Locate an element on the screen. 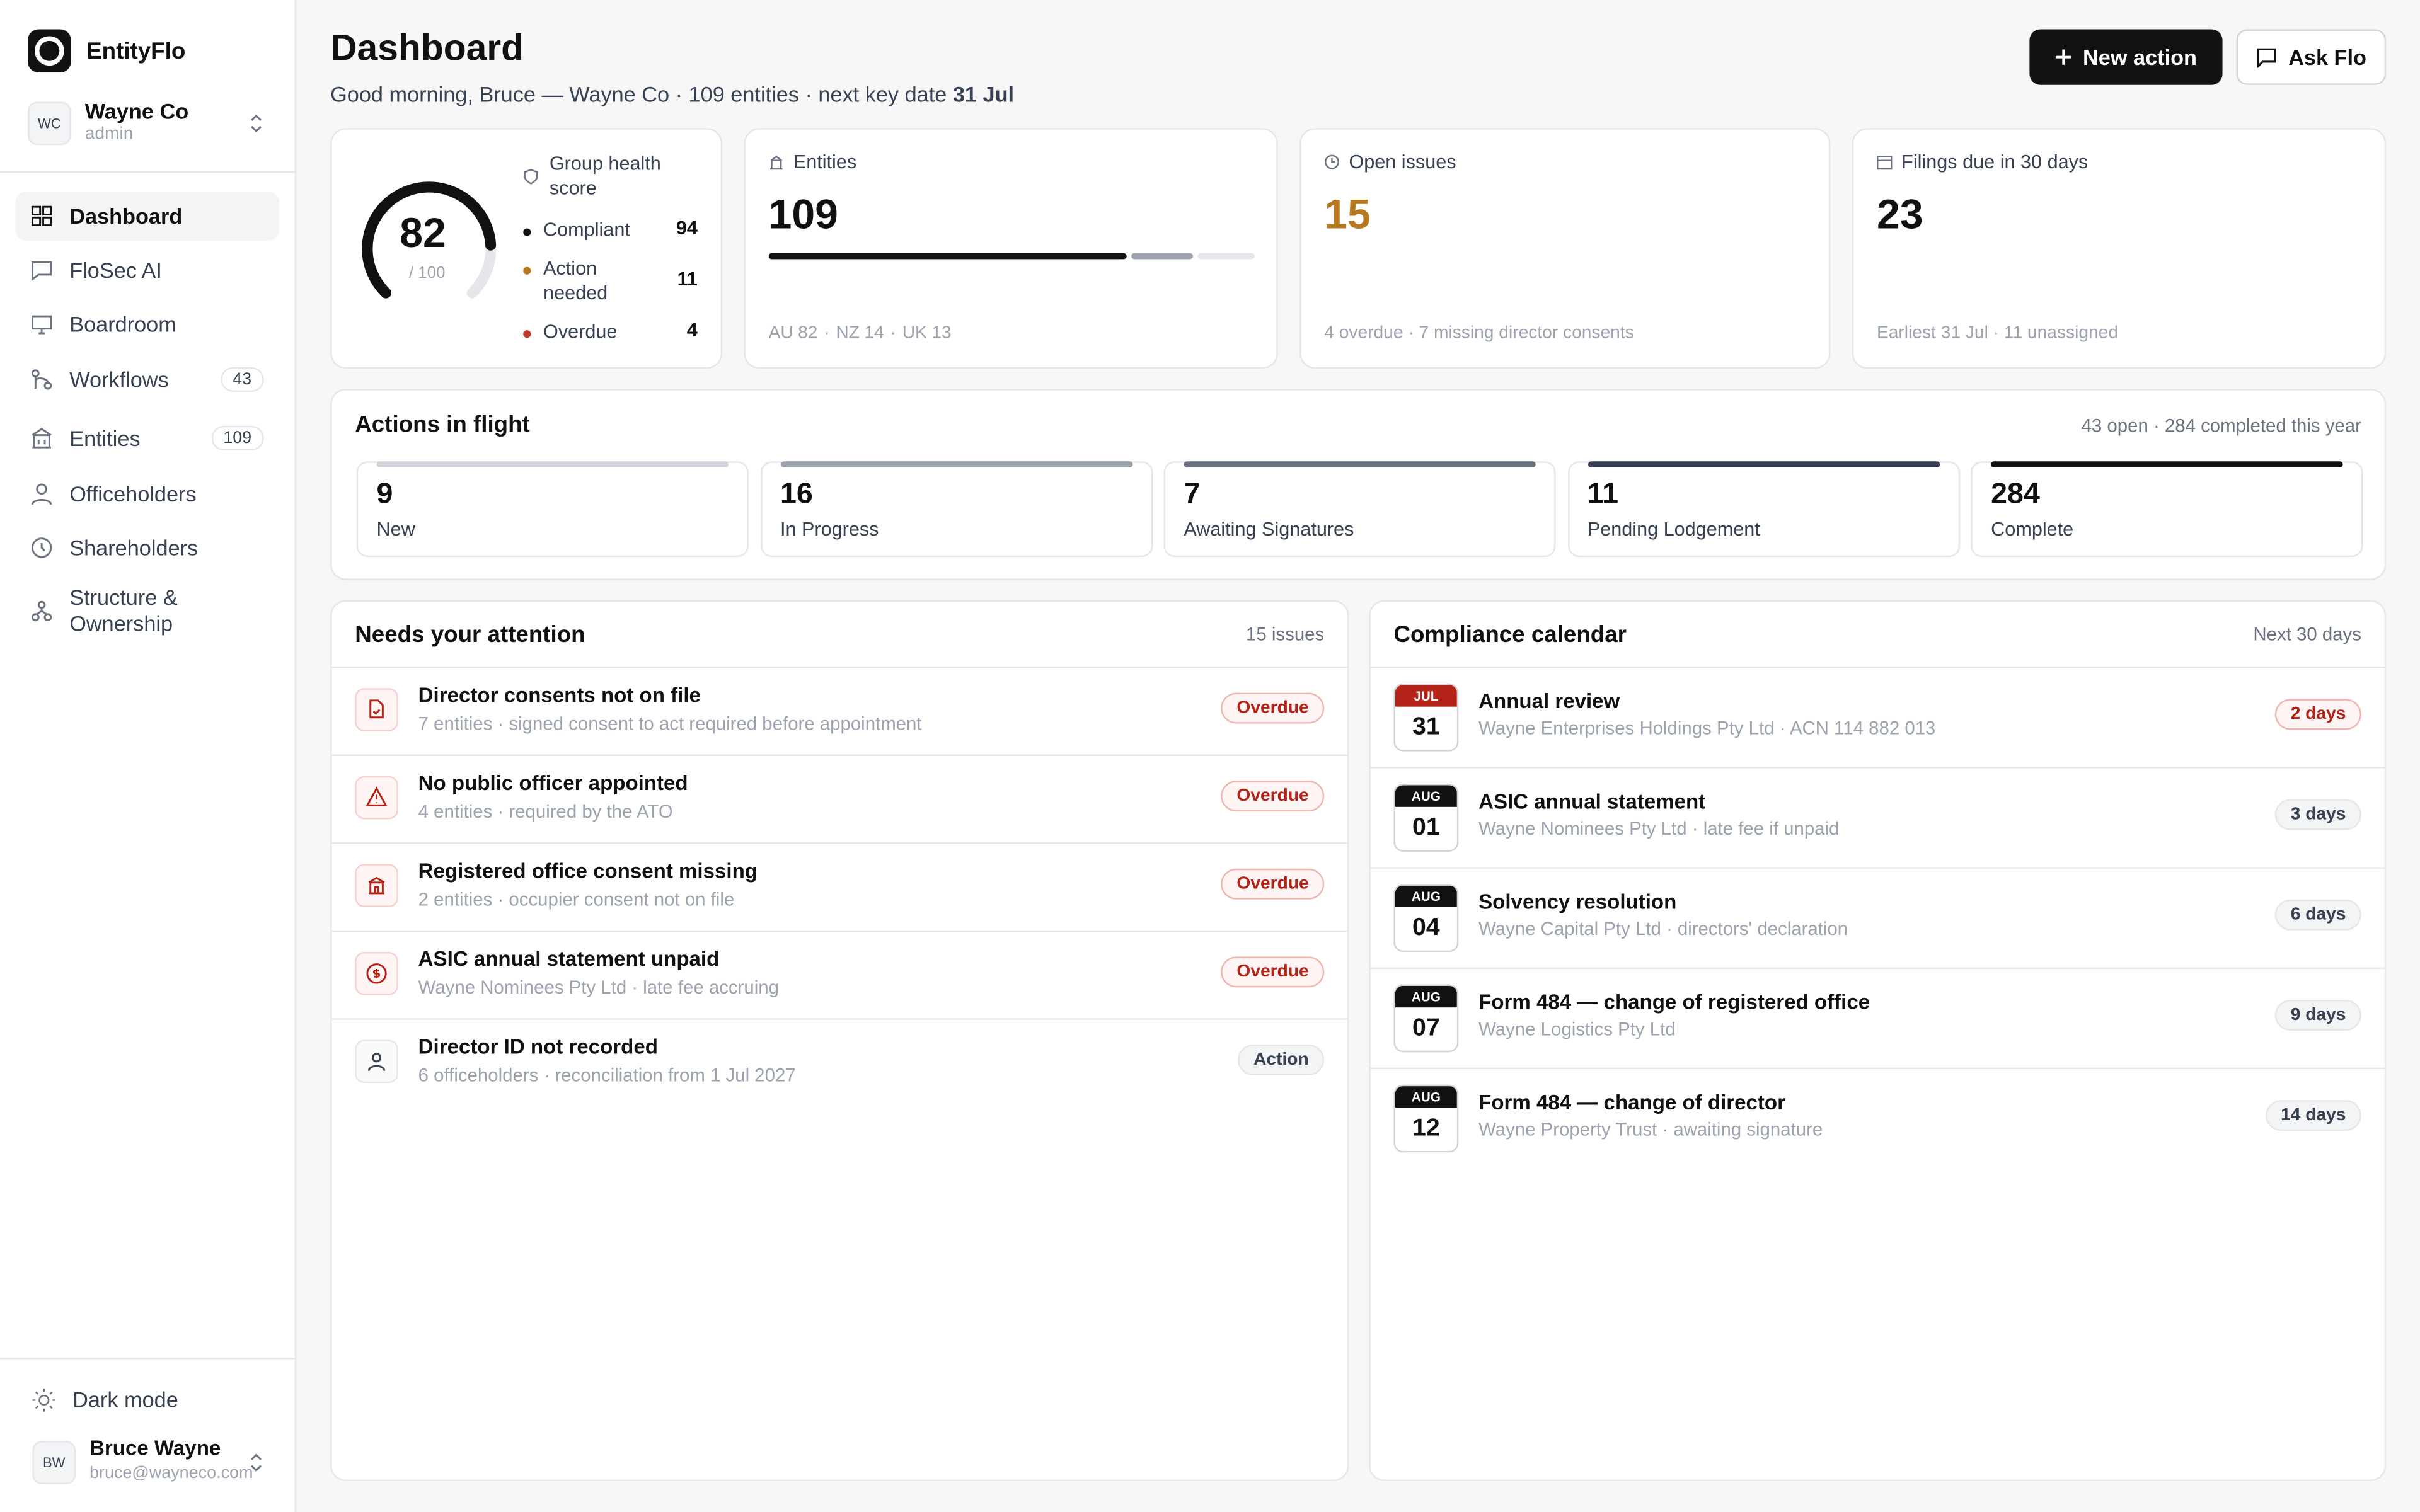 The image size is (2420, 1512). nav-badge: 43 is located at coordinates (242, 379).